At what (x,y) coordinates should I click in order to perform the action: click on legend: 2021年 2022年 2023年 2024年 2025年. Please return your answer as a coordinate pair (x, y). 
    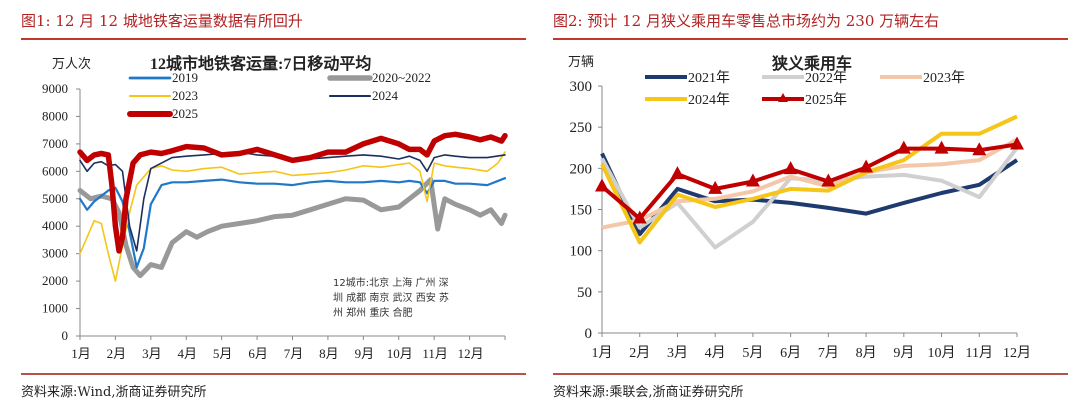
    Looking at the image, I should click on (805, 89).